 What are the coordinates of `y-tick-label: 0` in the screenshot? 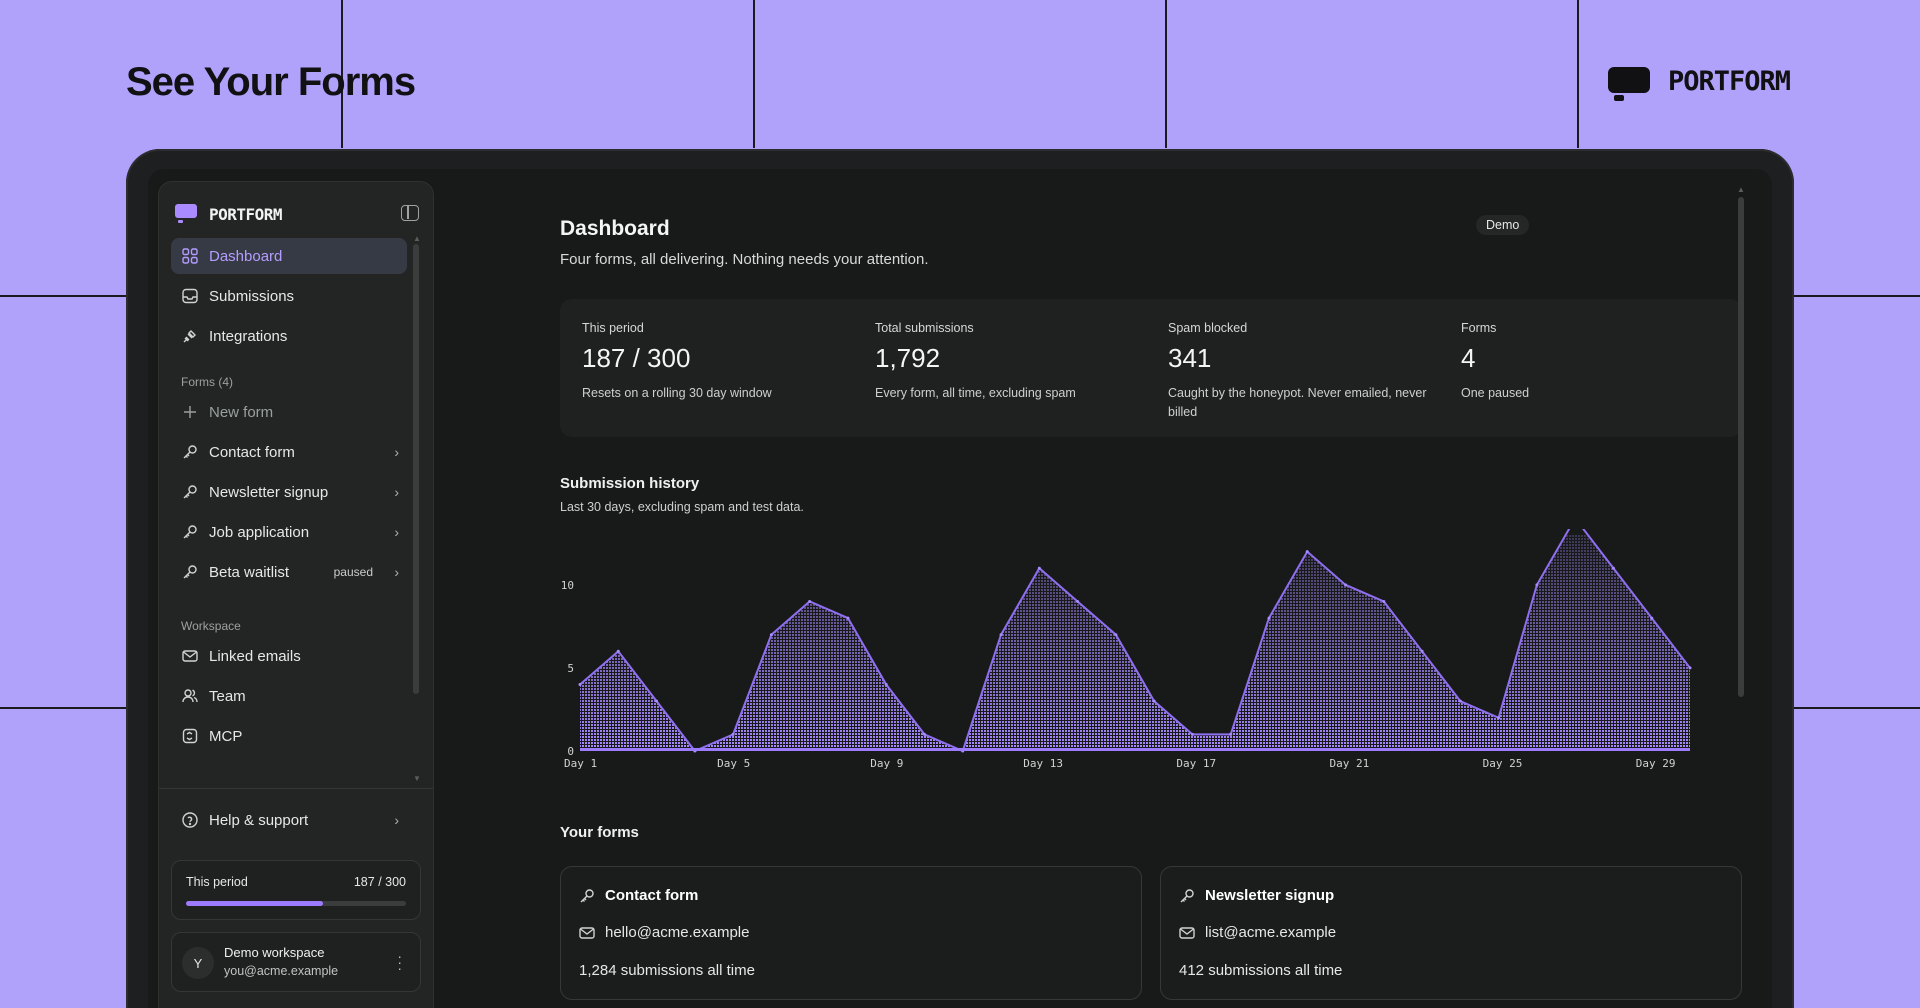 It's located at (570, 751).